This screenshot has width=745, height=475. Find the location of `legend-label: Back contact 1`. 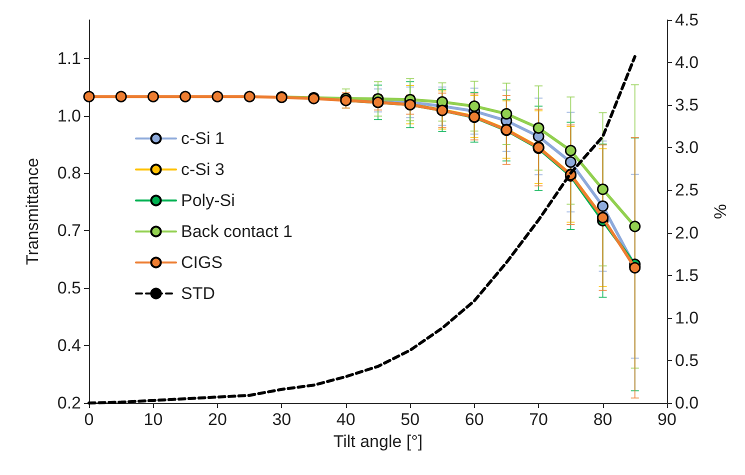

legend-label: Back contact 1 is located at coordinates (237, 231).